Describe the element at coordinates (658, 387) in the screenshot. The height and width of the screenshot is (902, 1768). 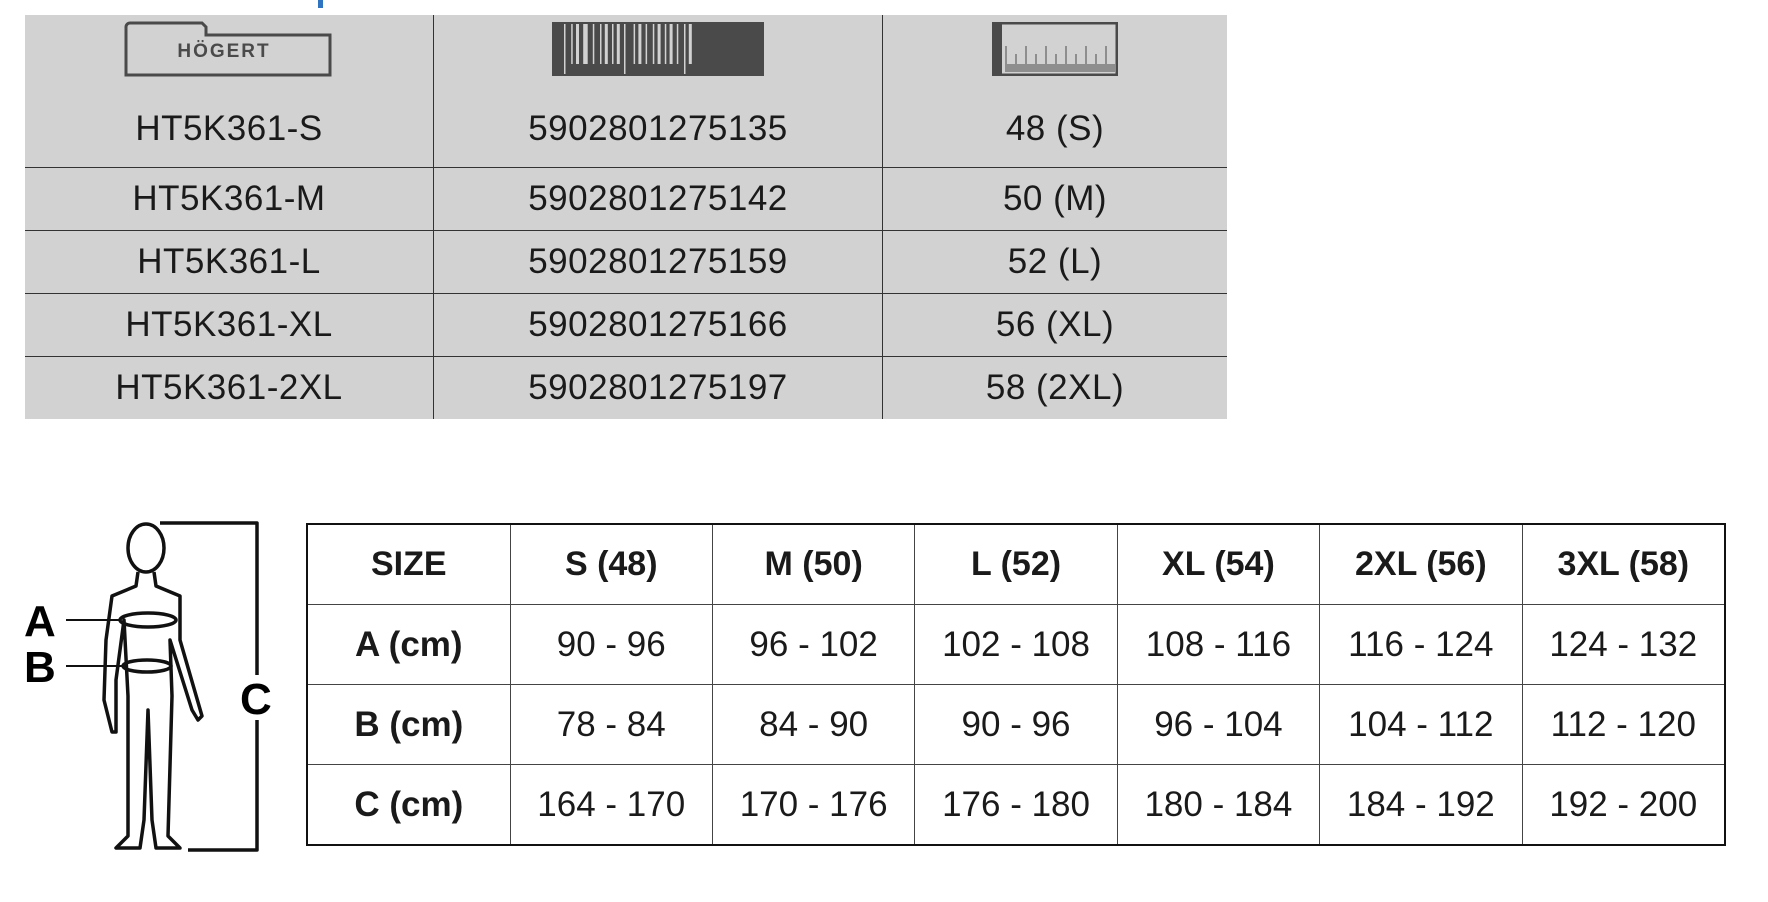
I see `product-ean-cell: 5902801275197` at that location.